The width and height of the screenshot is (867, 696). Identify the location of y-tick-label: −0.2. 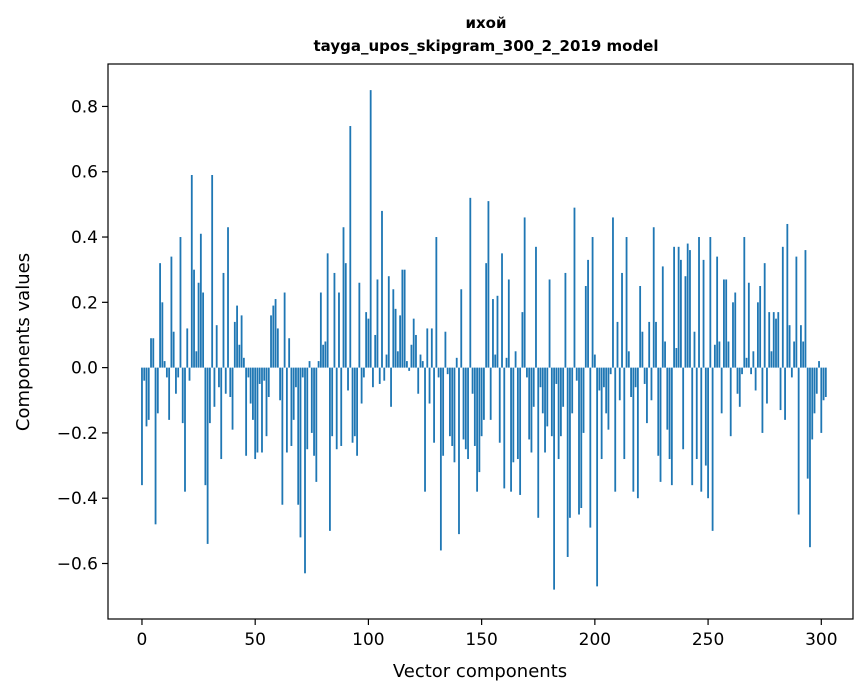
(77, 434).